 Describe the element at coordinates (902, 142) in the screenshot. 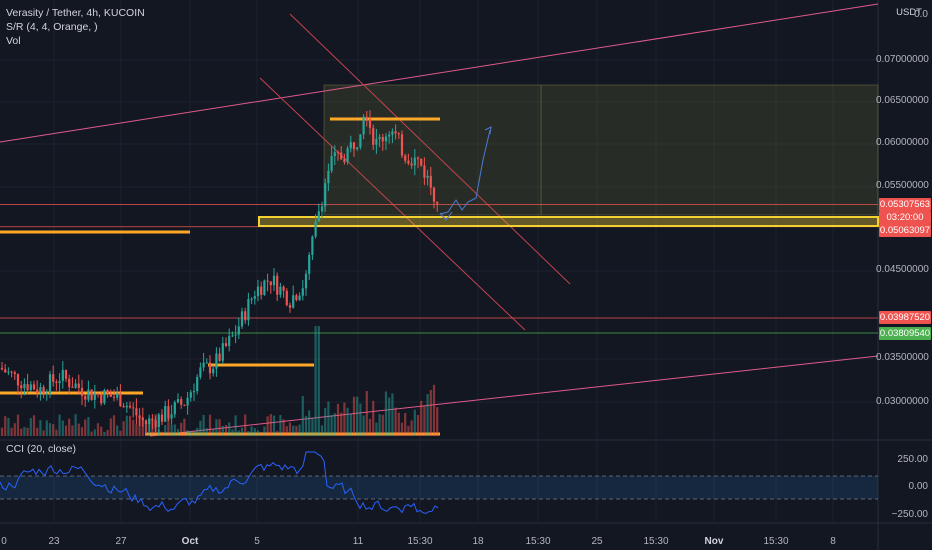

I see `price-tick: 0.06000000` at that location.